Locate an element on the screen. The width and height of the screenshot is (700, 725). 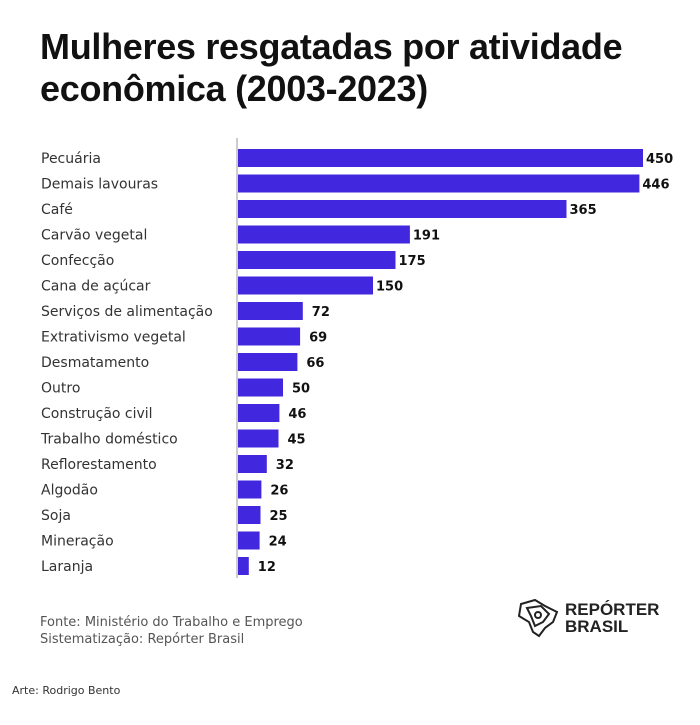
value-label: 32 is located at coordinates (285, 465).